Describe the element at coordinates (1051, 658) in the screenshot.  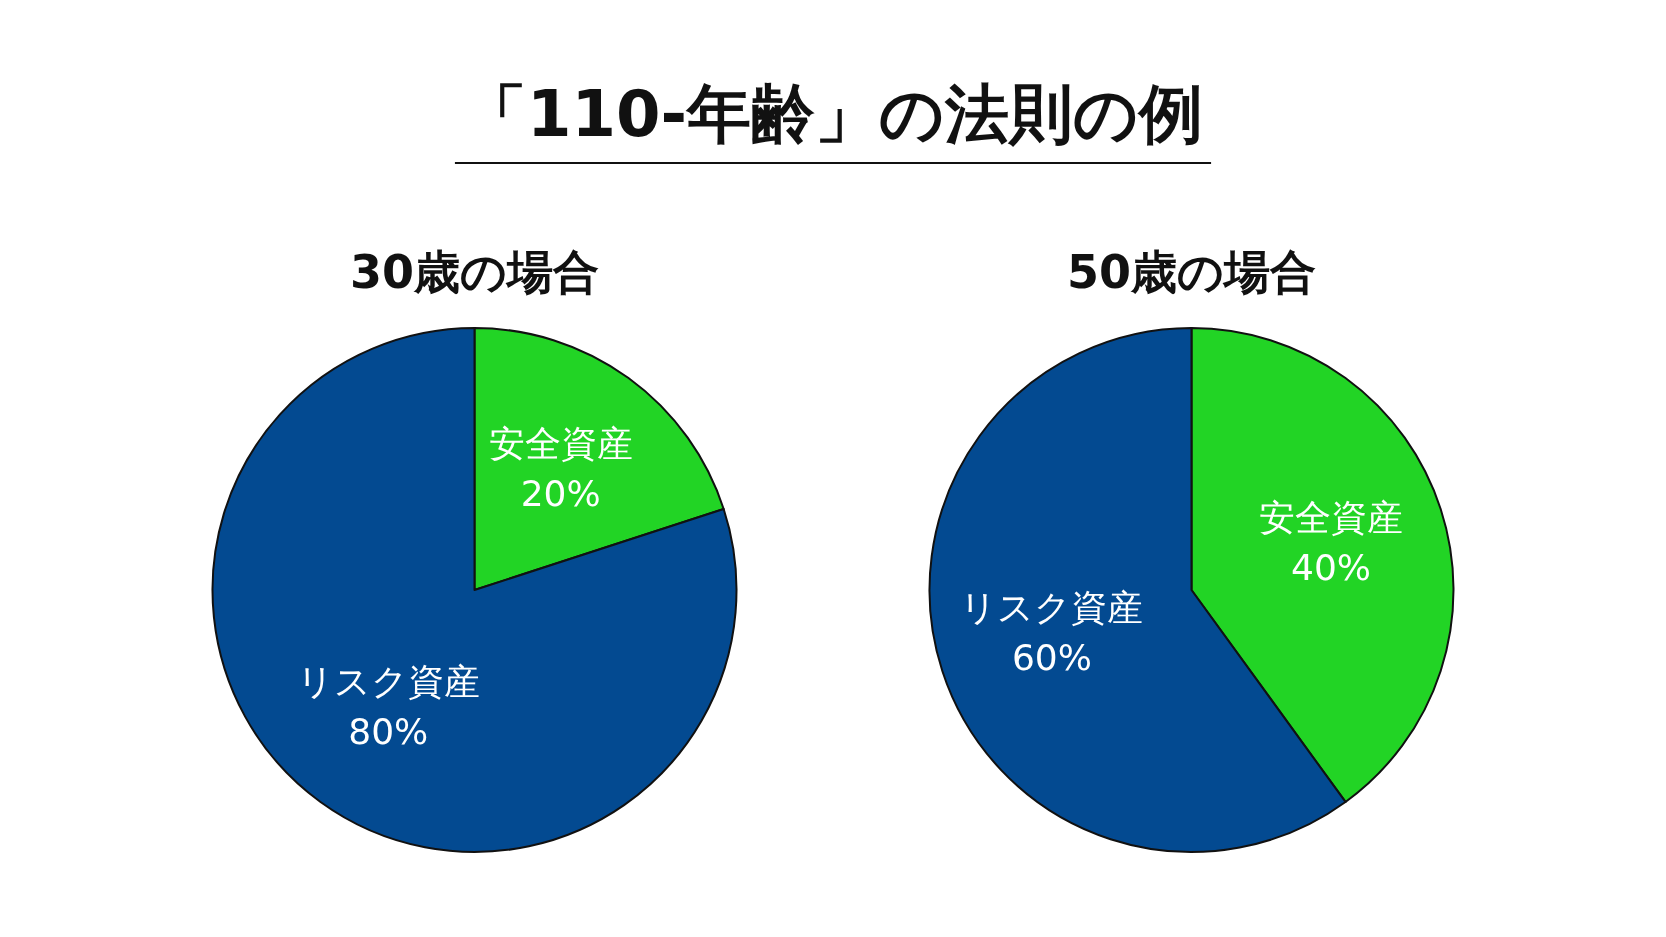
I see `data-label: 60%` at that location.